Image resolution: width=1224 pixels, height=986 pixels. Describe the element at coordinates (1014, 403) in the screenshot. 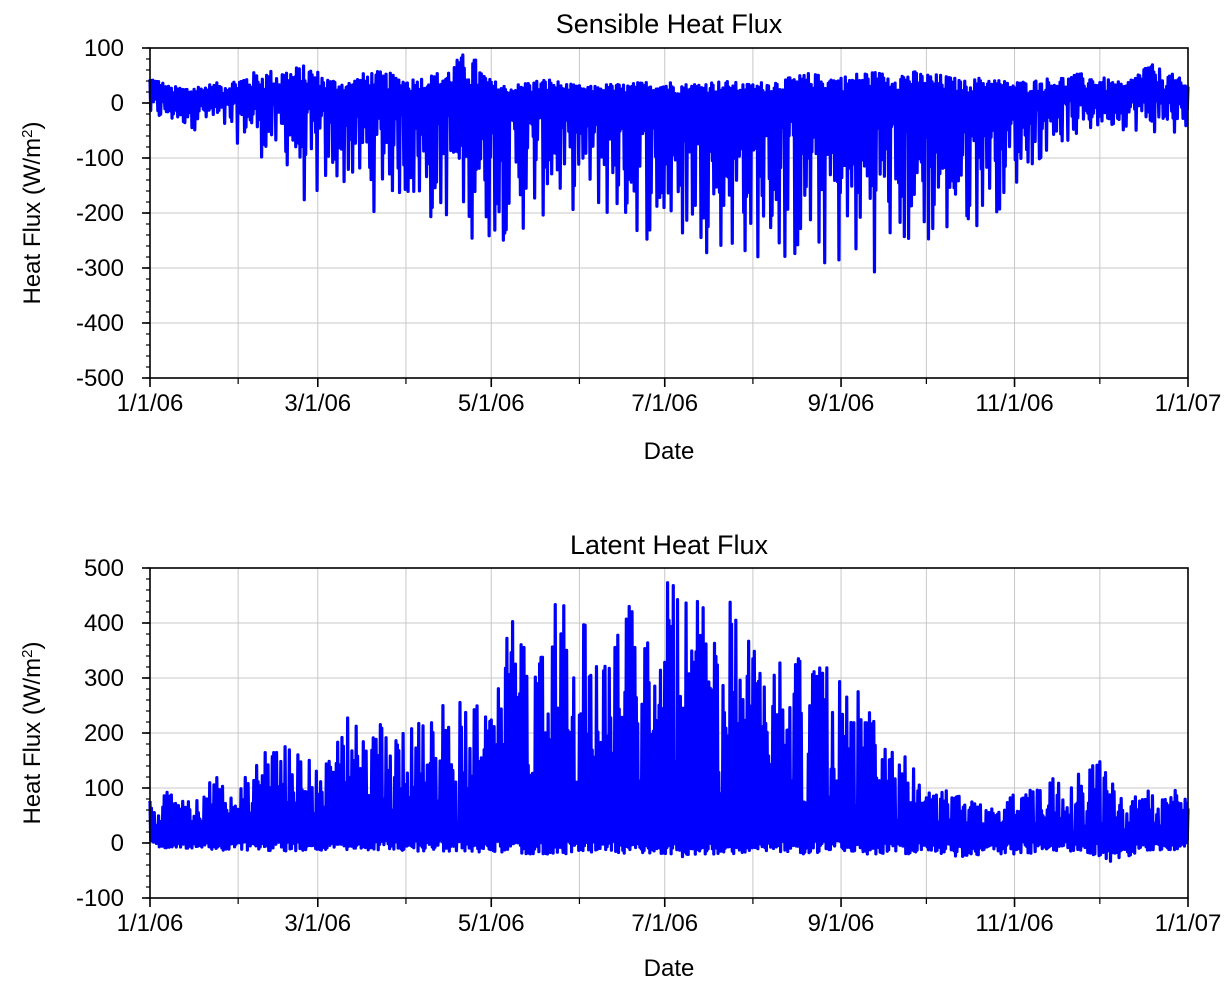

I see `sensible-x-tick-label: 11/1/06` at that location.